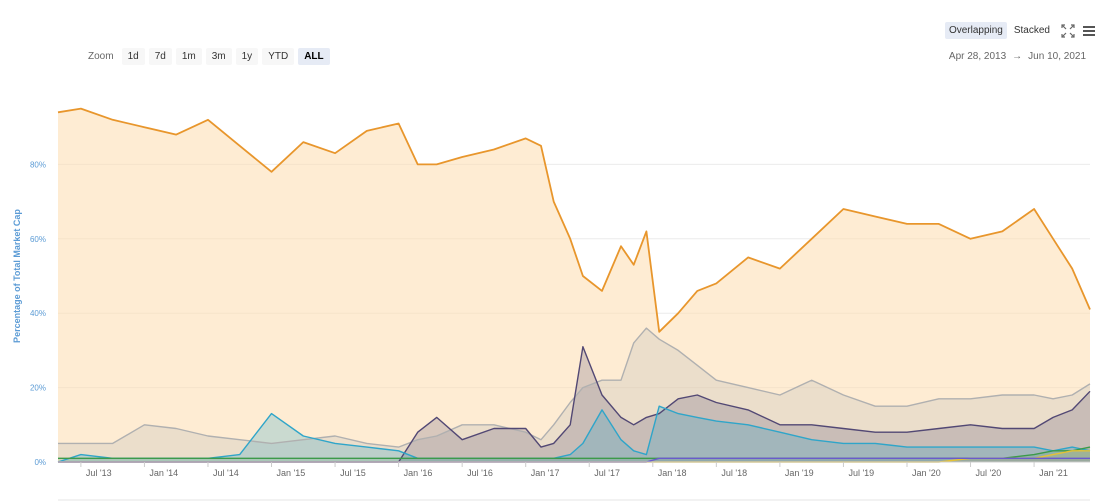 Image resolution: width=1120 pixels, height=502 pixels. What do you see at coordinates (160, 56) in the screenshot?
I see `zoom-7d-button: 7d` at bounding box center [160, 56].